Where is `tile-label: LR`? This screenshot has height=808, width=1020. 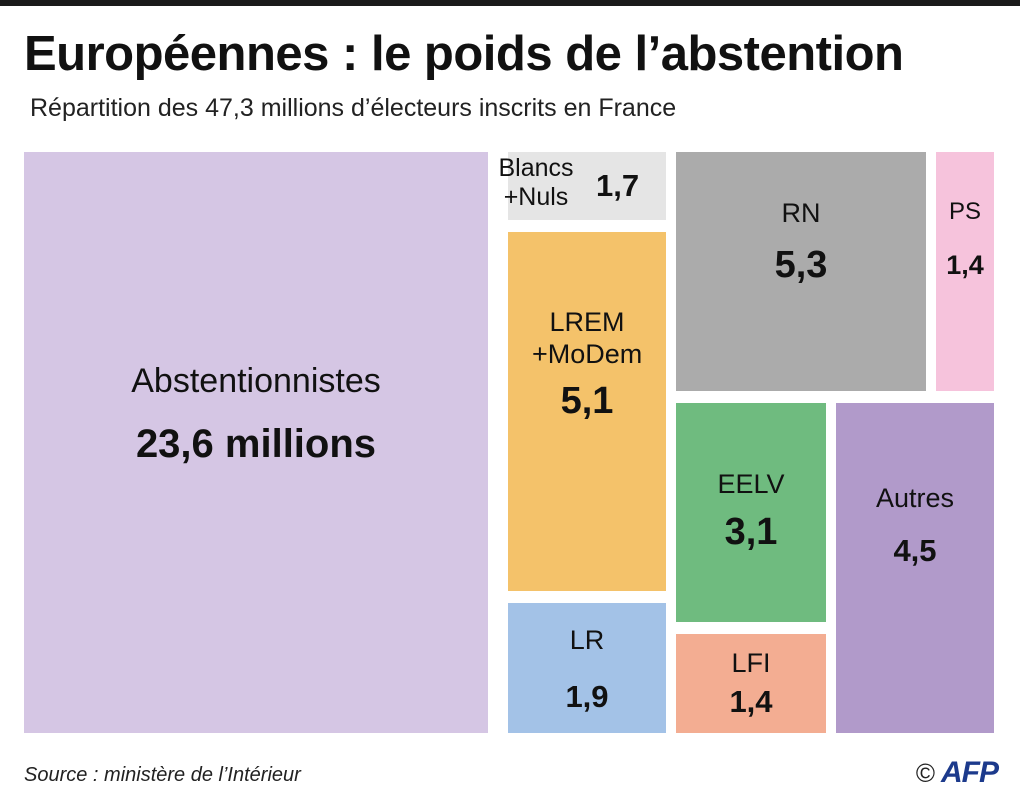 tile-label: LR is located at coordinates (587, 640).